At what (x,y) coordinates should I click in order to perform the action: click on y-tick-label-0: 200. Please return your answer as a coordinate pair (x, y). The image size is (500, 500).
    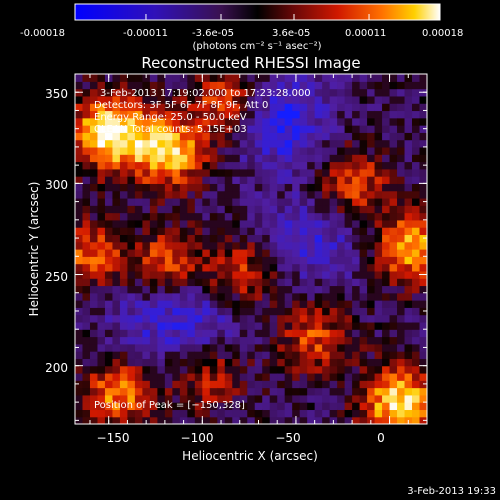
    Looking at the image, I should click on (56, 368).